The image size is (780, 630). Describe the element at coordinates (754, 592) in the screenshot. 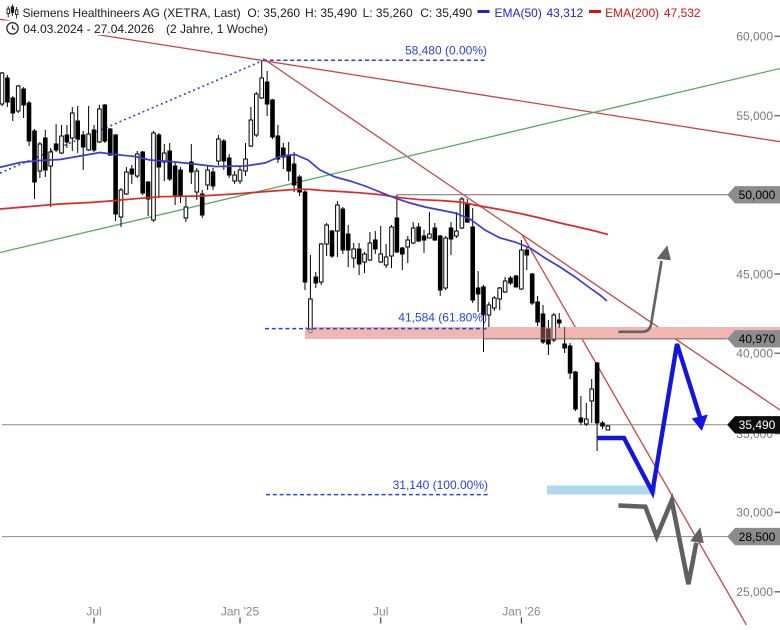

I see `svg-text: 25,000` at that location.